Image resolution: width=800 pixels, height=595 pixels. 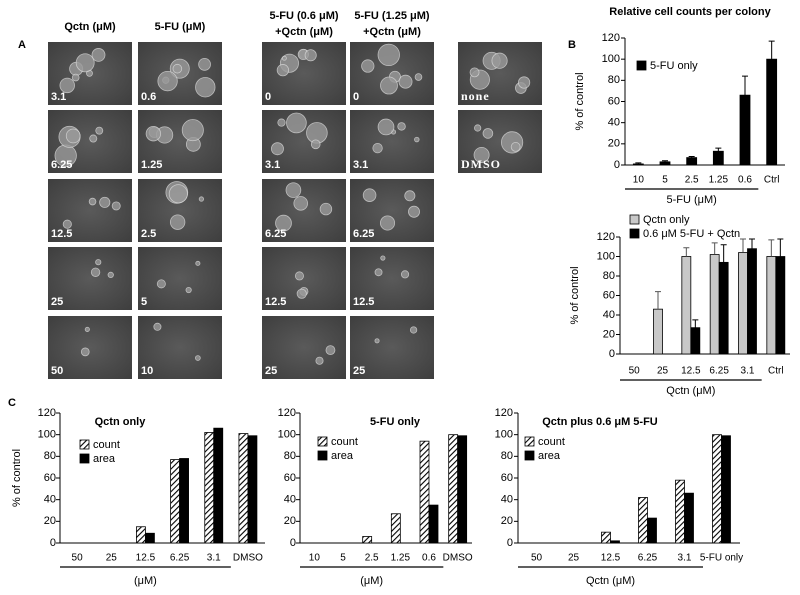 I want to click on x-axis-label: Qctn (μM), so click(x=610, y=581).